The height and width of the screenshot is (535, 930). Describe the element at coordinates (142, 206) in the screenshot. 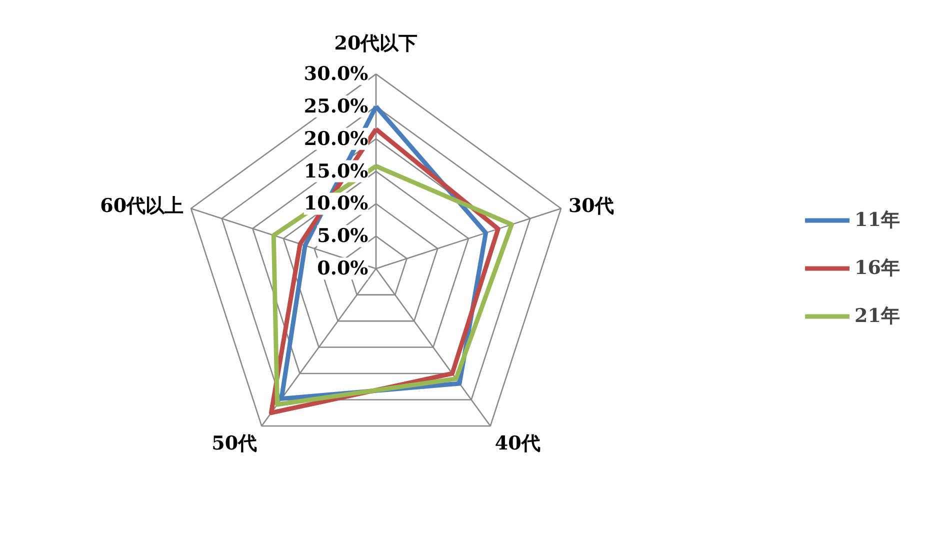

I see `spoke-label: 60代以上` at that location.